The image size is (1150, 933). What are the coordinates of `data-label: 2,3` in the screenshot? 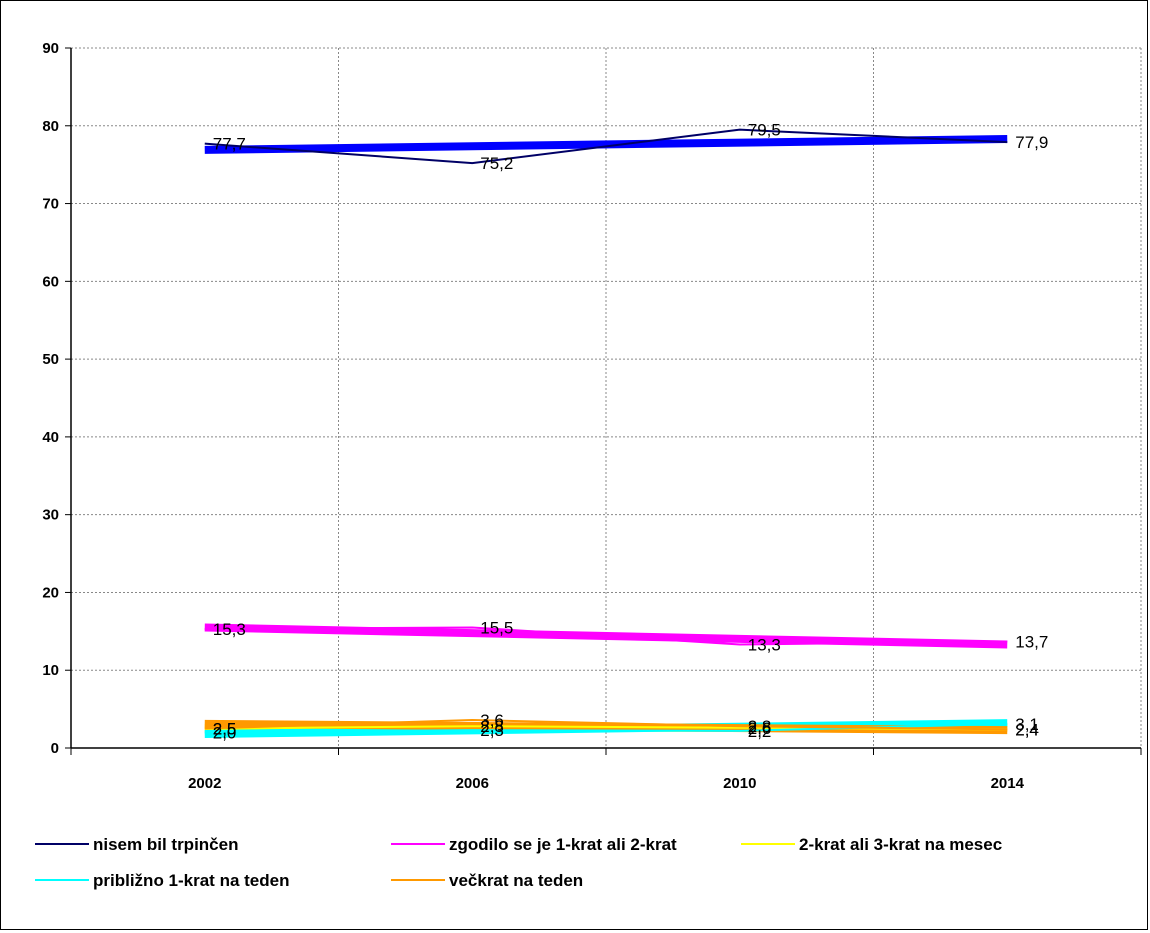 It's located at (492, 730).